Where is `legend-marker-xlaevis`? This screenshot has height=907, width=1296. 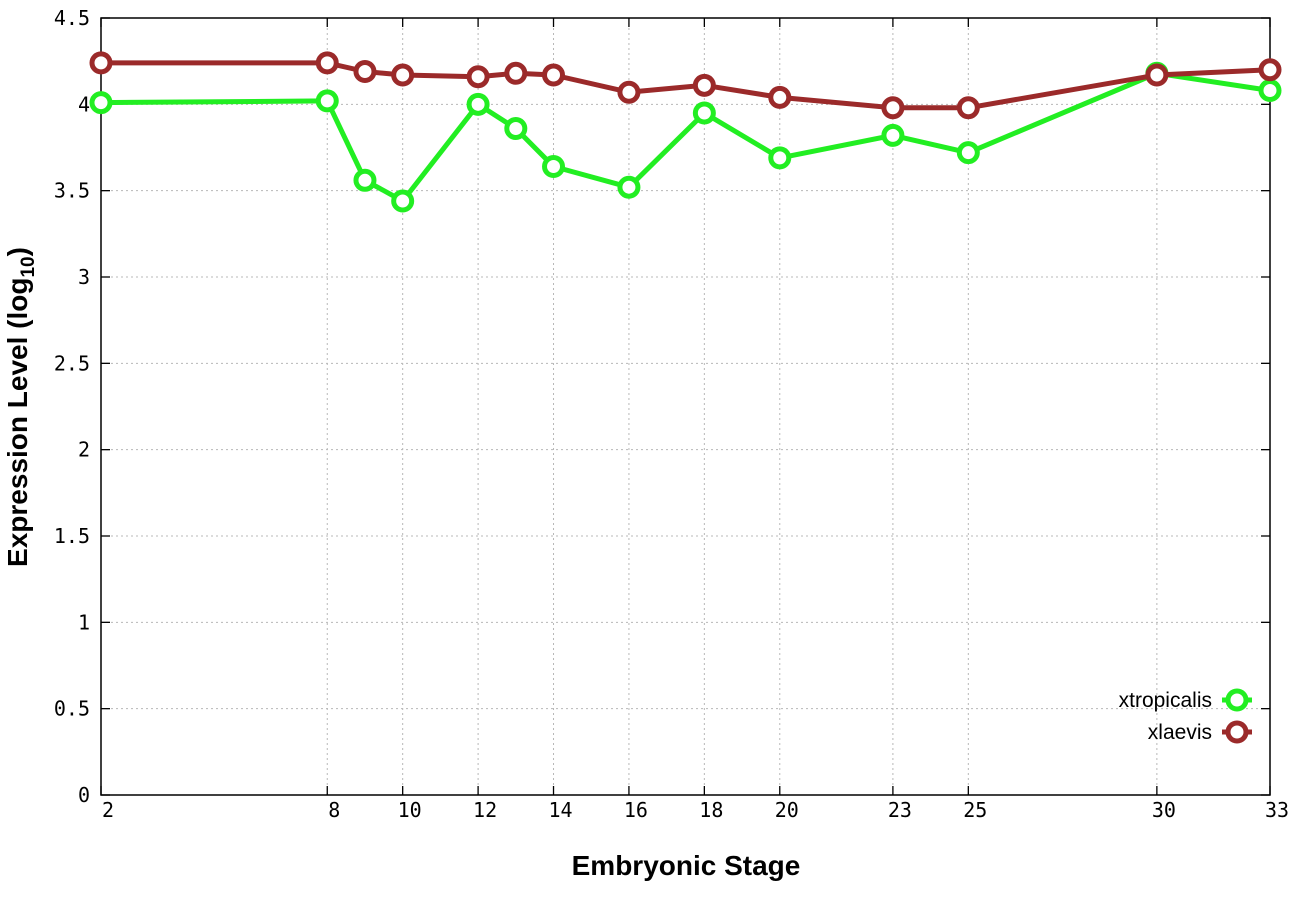 legend-marker-xlaevis is located at coordinates (1237, 732).